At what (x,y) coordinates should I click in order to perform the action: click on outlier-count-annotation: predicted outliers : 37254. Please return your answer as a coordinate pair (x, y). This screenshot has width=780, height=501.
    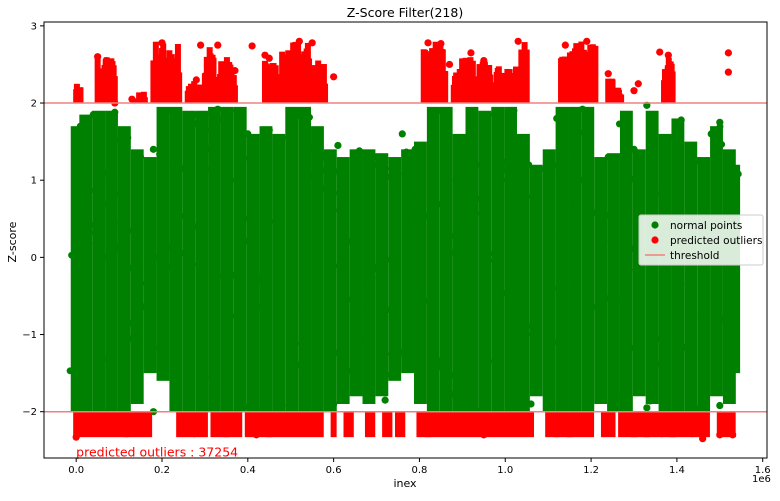
    Looking at the image, I should click on (157, 451).